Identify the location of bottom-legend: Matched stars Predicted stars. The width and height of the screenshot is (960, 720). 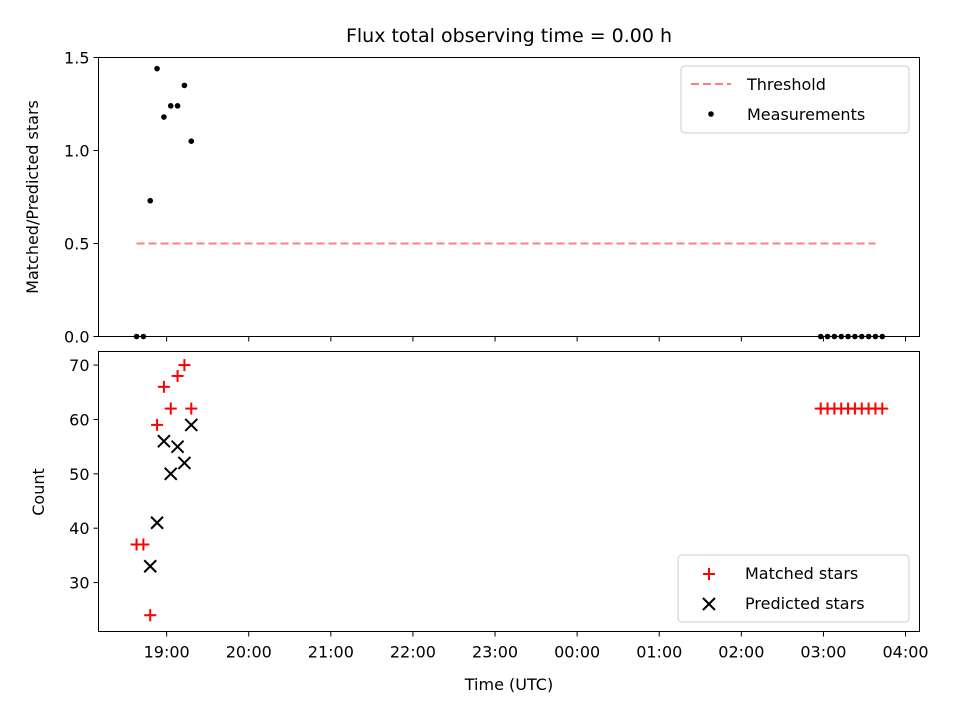
(793, 588).